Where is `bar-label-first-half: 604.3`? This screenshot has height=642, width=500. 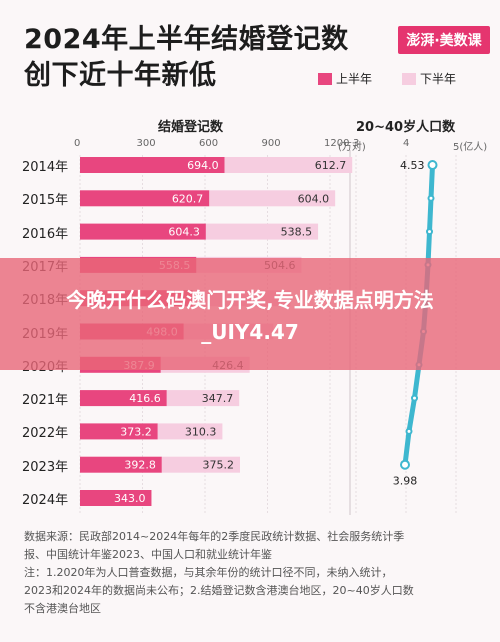
bar-label-first-half: 604.3 is located at coordinates (184, 232).